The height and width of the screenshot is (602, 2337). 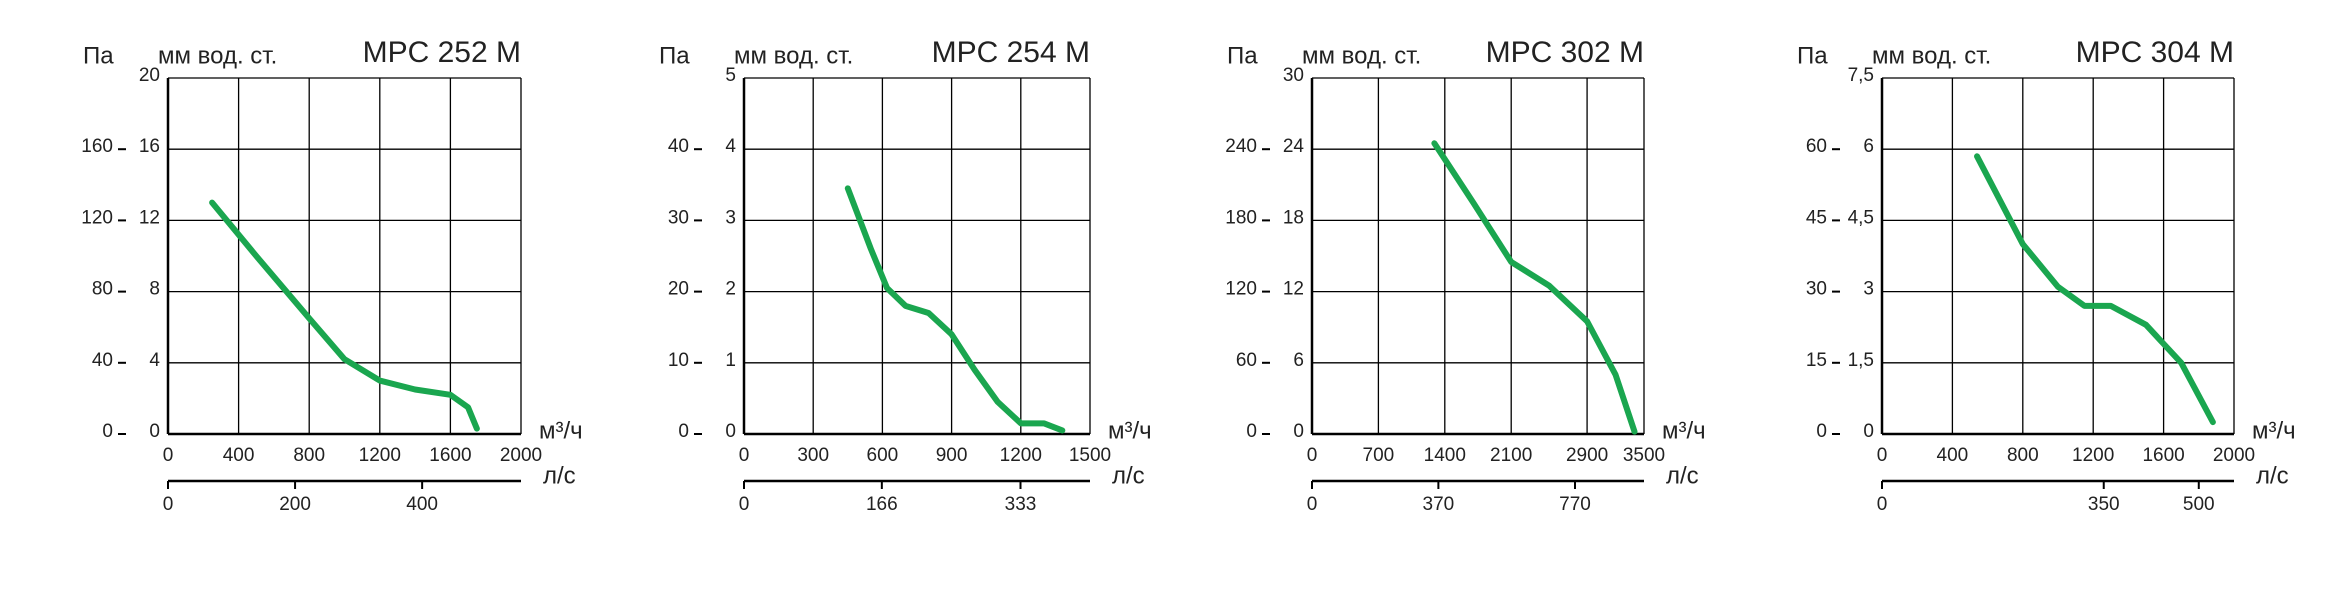 What do you see at coordinates (1090, 455) in the screenshot?
I see `x-tick-label: 1500` at bounding box center [1090, 455].